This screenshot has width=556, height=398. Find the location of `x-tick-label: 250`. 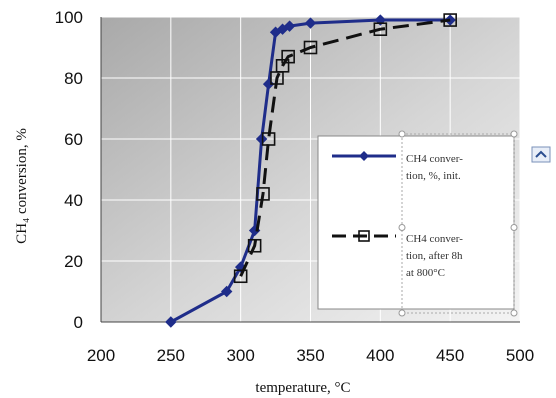

x-tick-label: 250 is located at coordinates (171, 355).